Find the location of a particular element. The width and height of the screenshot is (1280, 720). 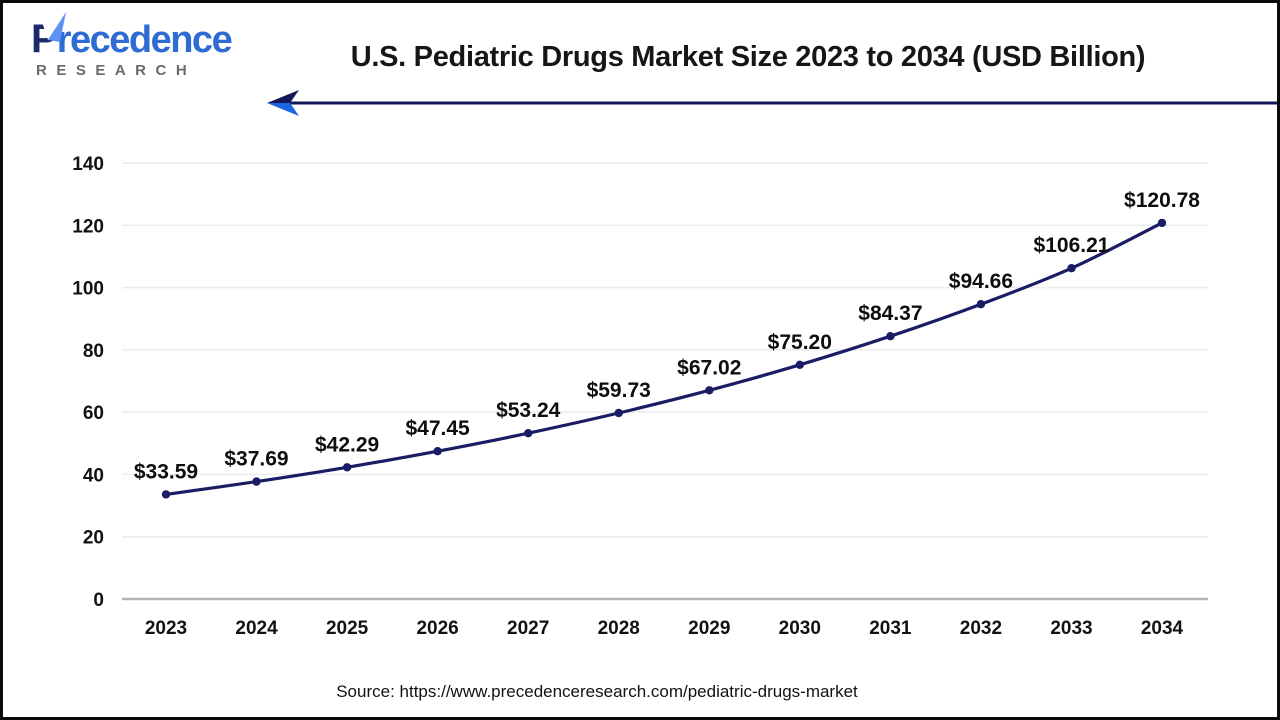

brand-subtitle: RESEARCH is located at coordinates (116, 70).